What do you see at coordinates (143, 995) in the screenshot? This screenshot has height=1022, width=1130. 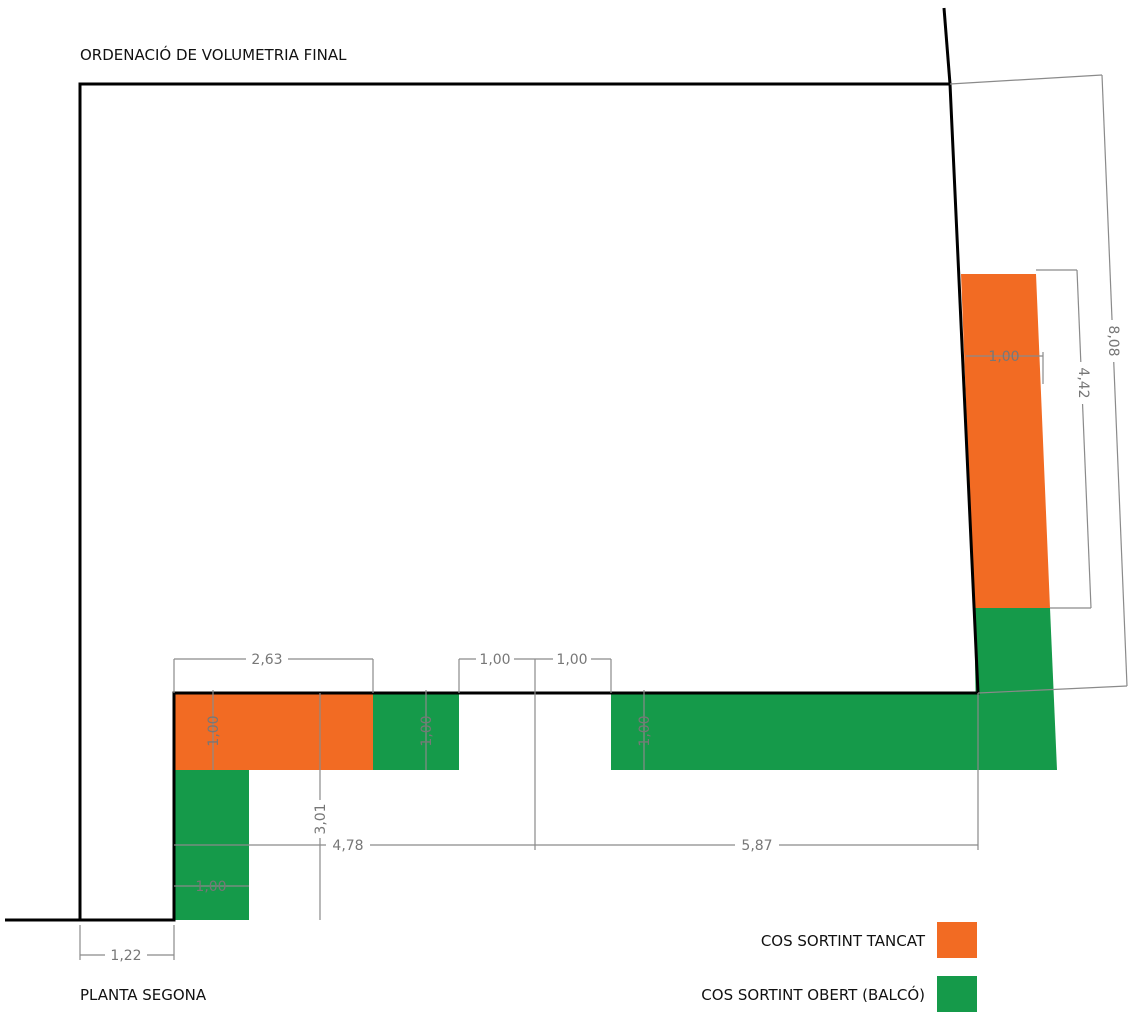 I see `floor-label: PLANTA SEGONA` at bounding box center [143, 995].